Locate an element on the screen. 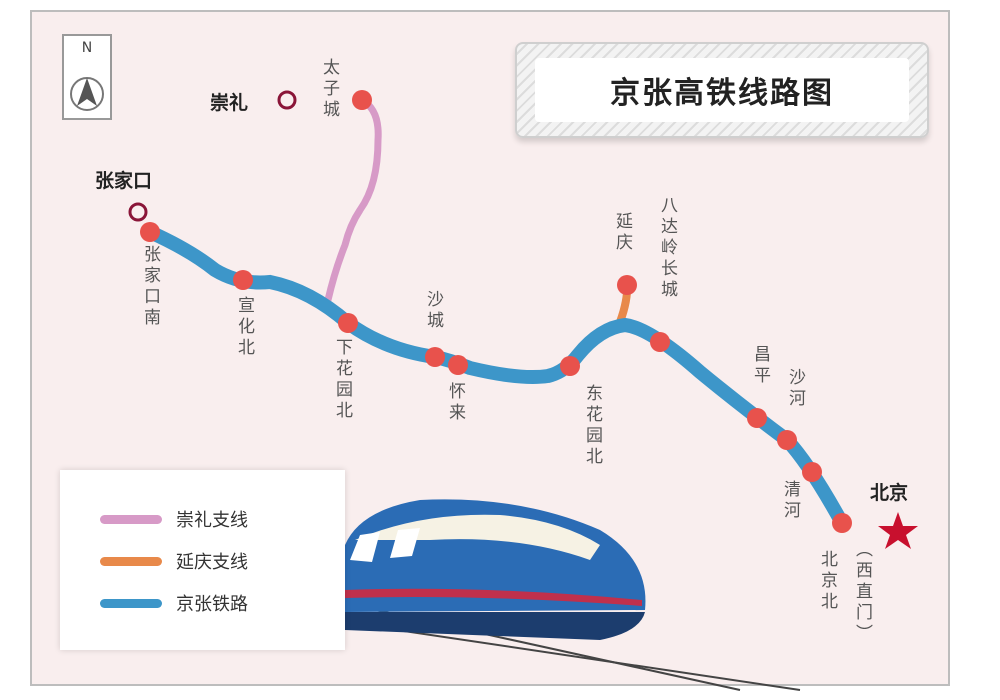 The height and width of the screenshot is (700, 1000). station-label: 下花园北 is located at coordinates (342, 380).